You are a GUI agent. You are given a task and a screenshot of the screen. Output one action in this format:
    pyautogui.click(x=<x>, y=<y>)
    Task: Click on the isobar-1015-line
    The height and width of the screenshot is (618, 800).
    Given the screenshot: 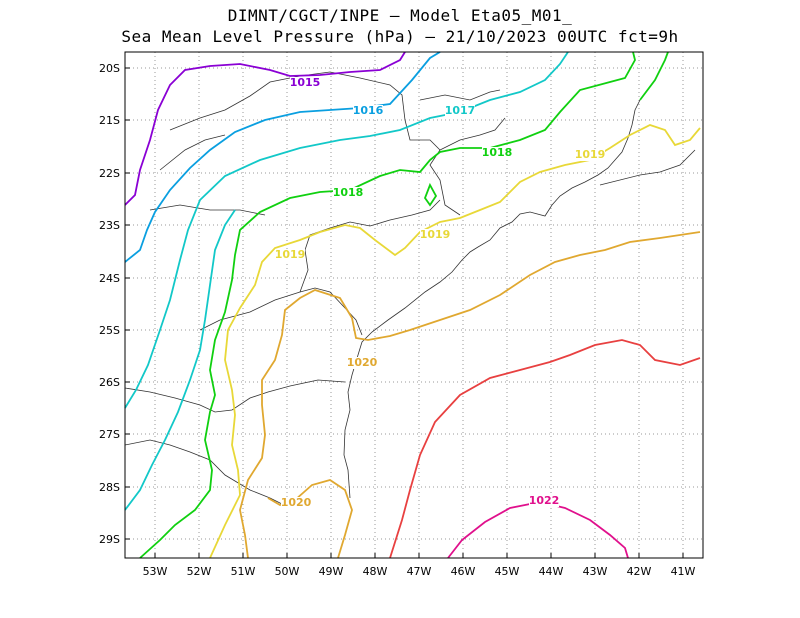 What is the action you would take?
    pyautogui.click(x=265, y=128)
    